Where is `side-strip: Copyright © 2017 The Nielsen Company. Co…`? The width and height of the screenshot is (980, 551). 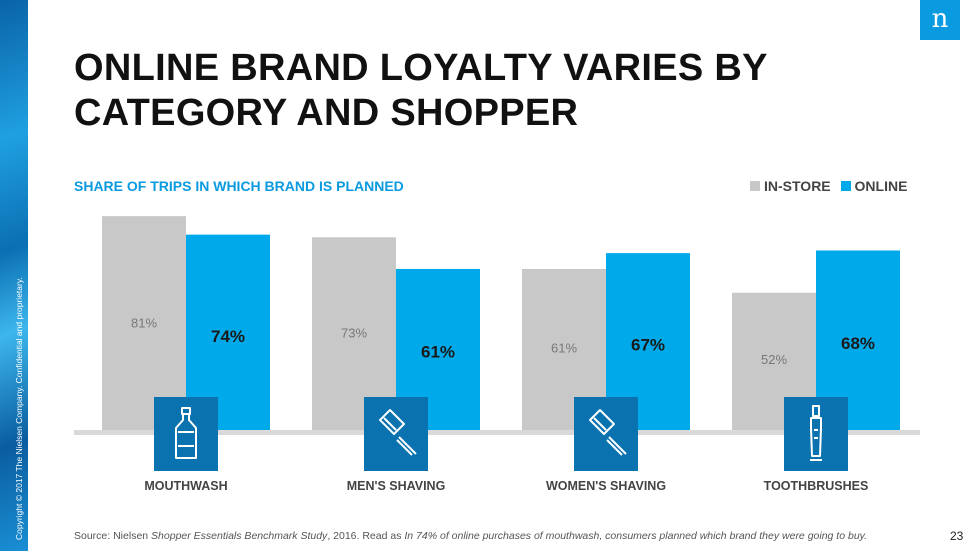
side-strip: Copyright © 2017 The Nielsen Company. Co… is located at coordinates (14, 275).